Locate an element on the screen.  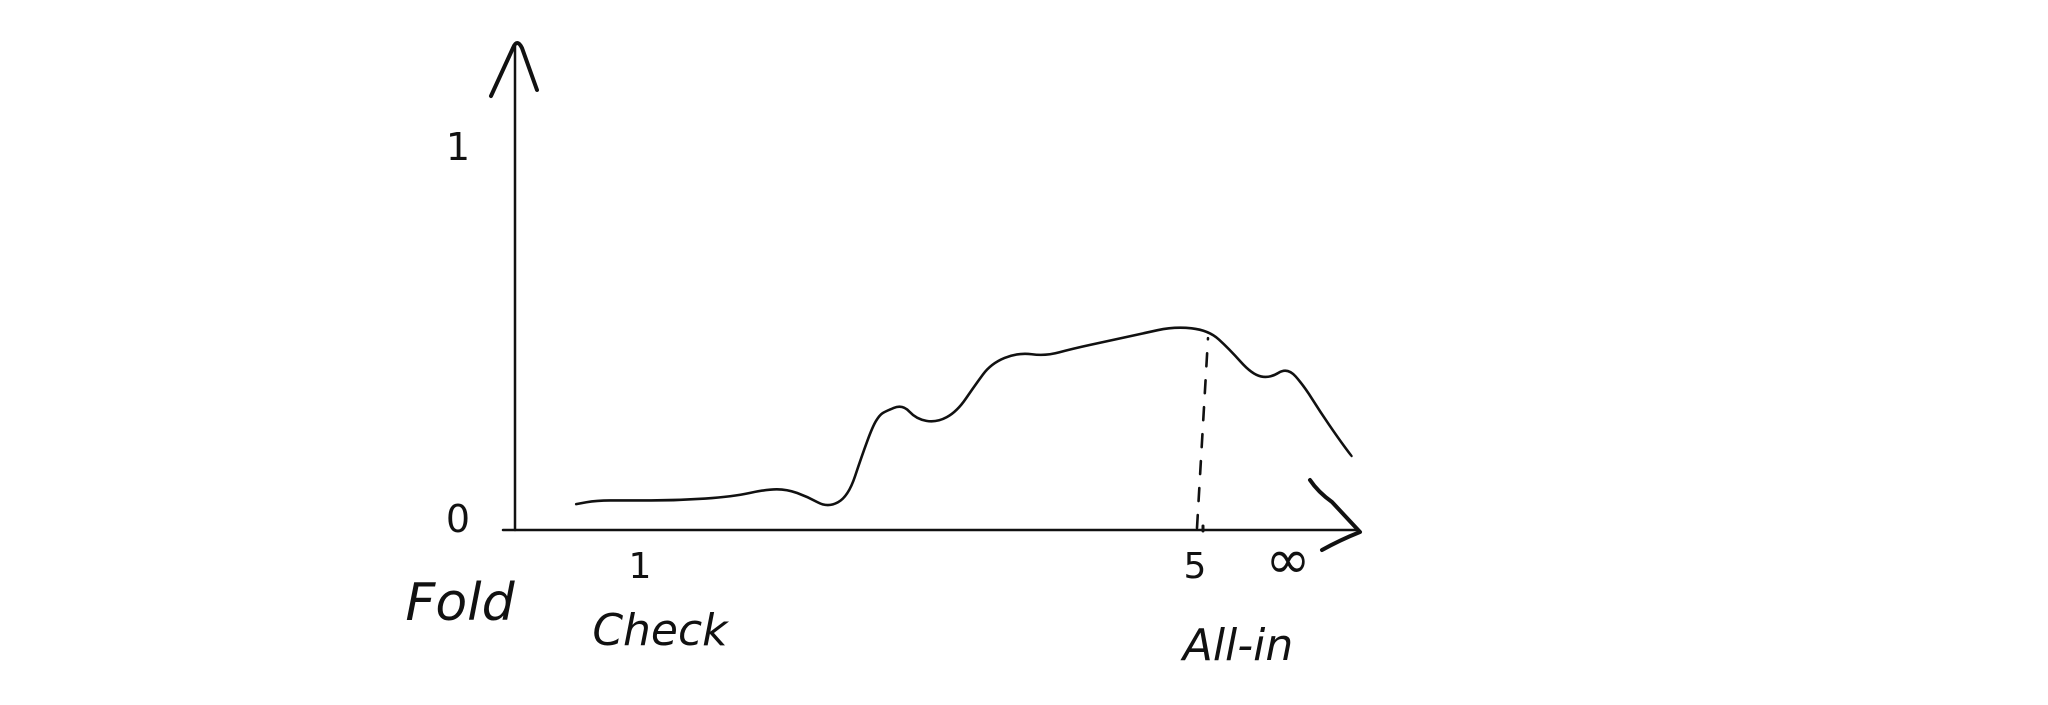
y-tick-labels: 01 is located at coordinates (458, 333).